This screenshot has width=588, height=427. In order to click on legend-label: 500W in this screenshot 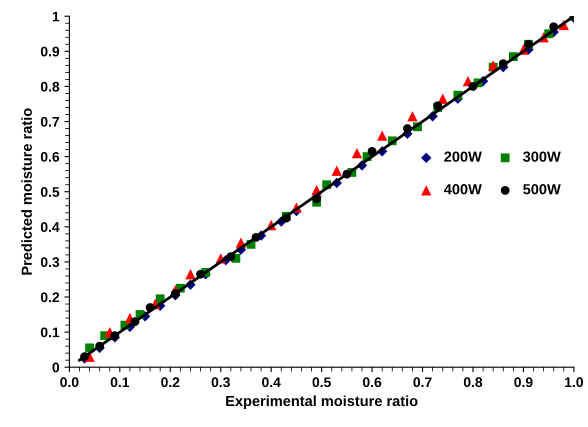, I will do `click(542, 189)`.